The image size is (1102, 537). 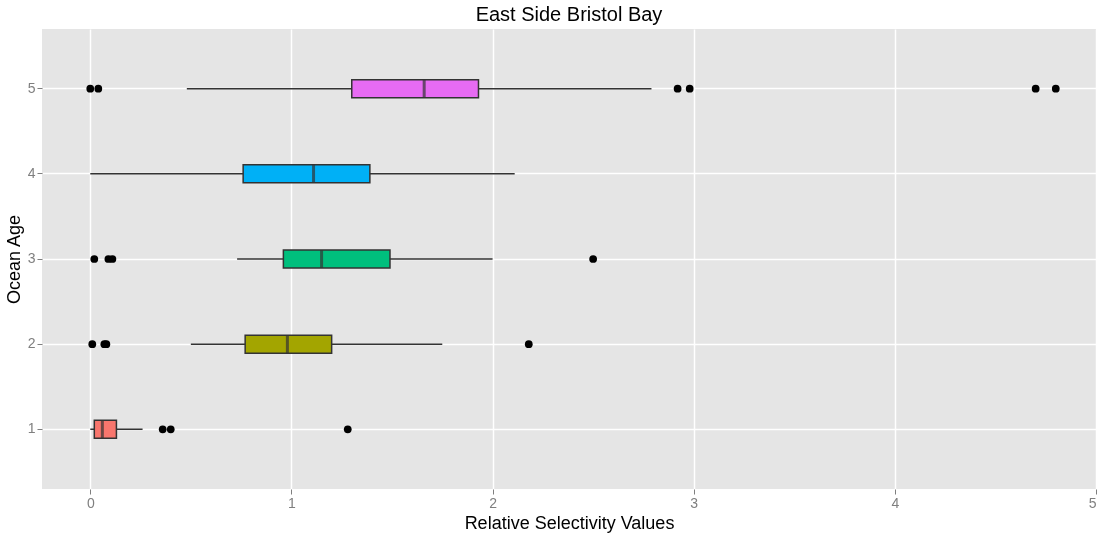 What do you see at coordinates (569, 14) in the screenshot?
I see `chart-title: East Side Bristol Bay` at bounding box center [569, 14].